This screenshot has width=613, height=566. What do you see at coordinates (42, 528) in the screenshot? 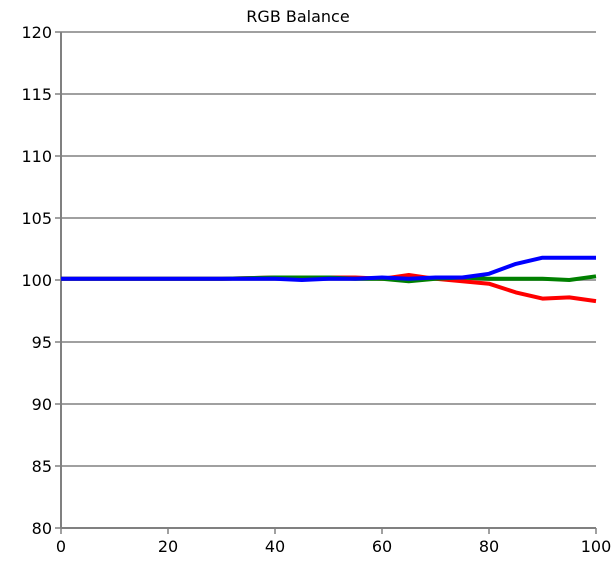
I see `y-tick-label-80: 80` at bounding box center [42, 528].